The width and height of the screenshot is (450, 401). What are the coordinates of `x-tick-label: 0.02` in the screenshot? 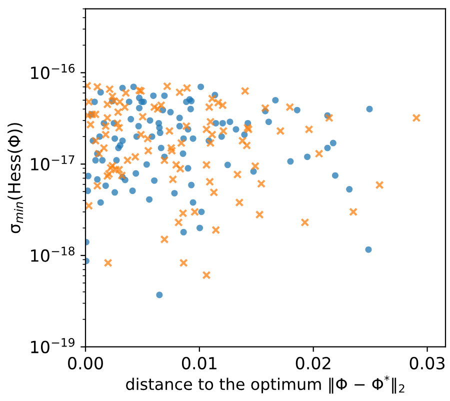 It's located at (313, 363).